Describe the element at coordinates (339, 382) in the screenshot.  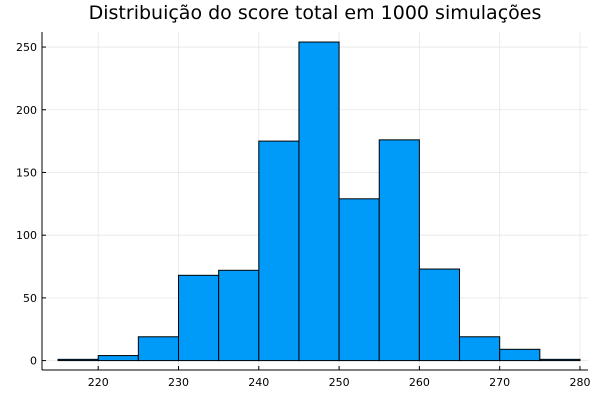
I see `x-tick-label: 250` at that location.